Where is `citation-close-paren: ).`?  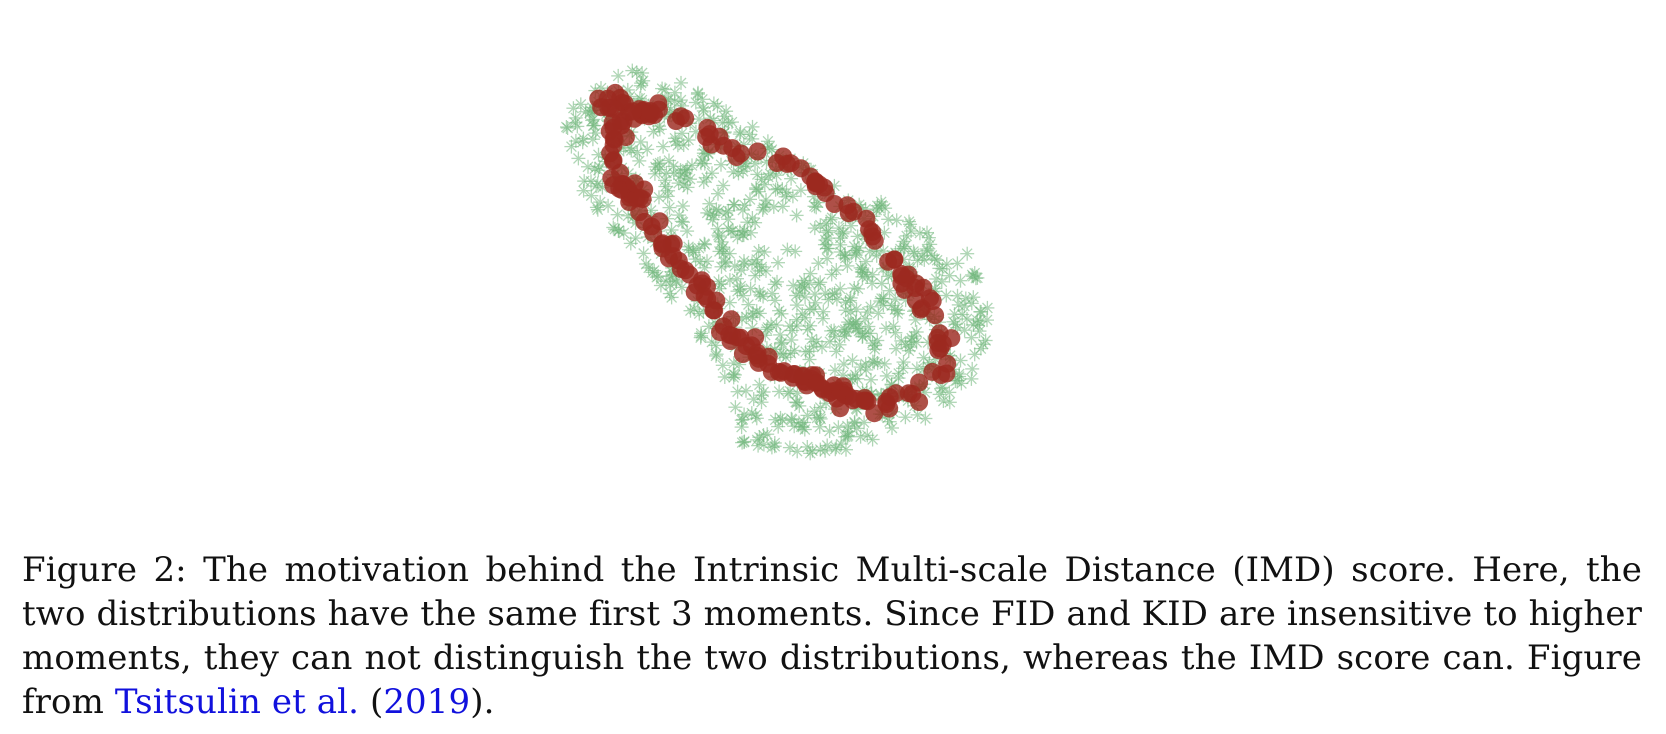
citation-close-paren: ). is located at coordinates (482, 702).